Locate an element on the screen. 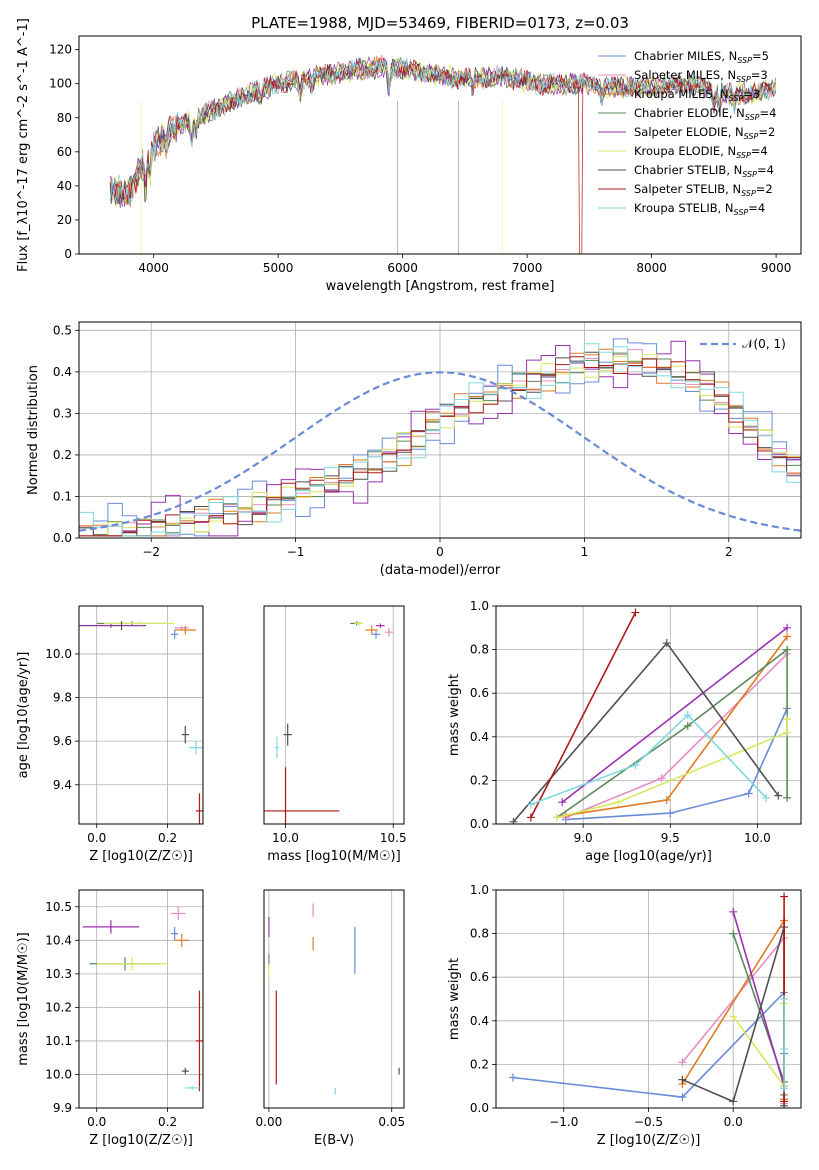  x-tick-label: −2 is located at coordinates (151, 552).